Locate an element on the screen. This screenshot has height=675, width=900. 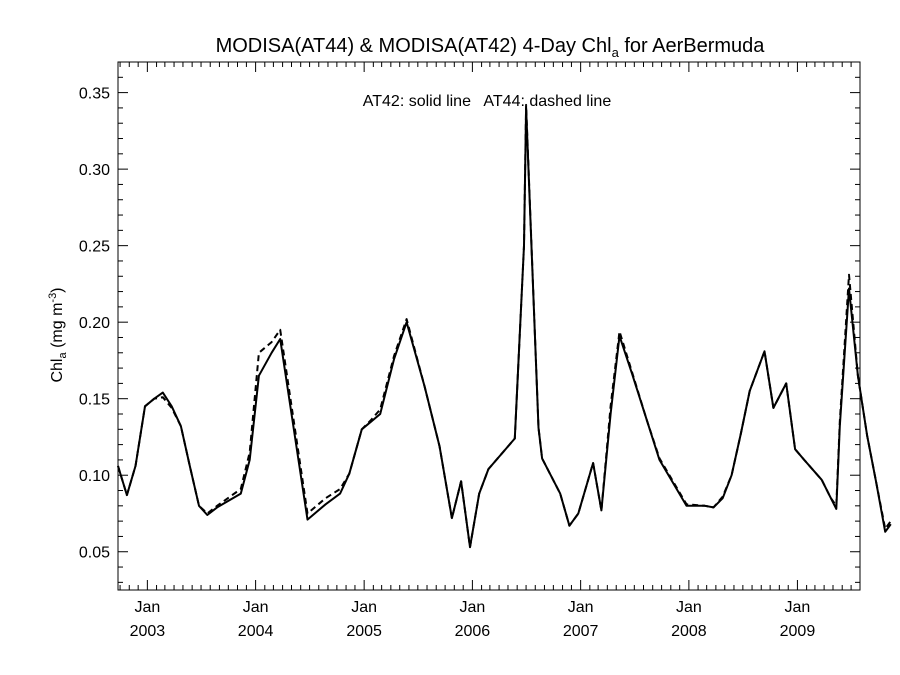
x-tick-year-label: 2006 is located at coordinates (473, 631).